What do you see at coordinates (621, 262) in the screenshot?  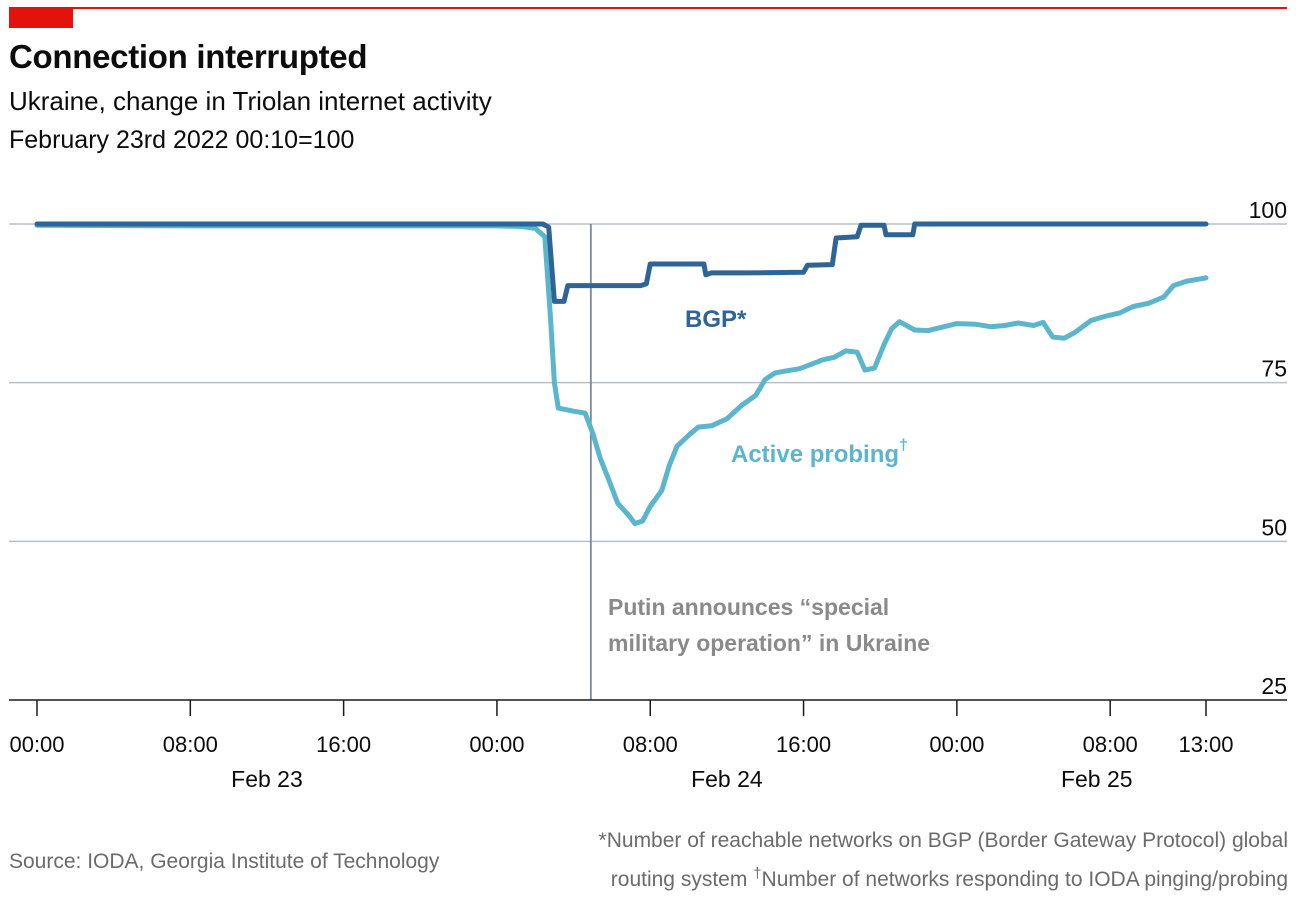 I see `series-line-bgp` at bounding box center [621, 262].